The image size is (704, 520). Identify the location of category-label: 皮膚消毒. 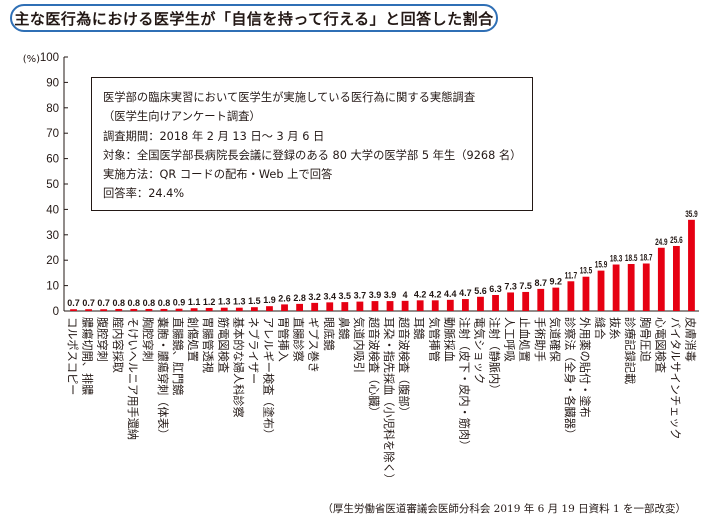
(690, 339).